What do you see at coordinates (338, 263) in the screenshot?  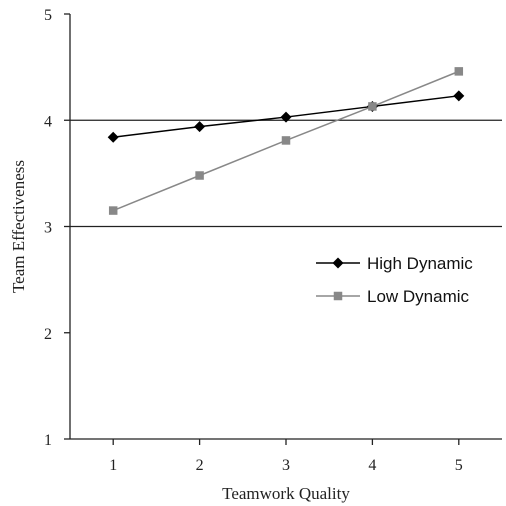 I see `legend-diamond-icon` at bounding box center [338, 263].